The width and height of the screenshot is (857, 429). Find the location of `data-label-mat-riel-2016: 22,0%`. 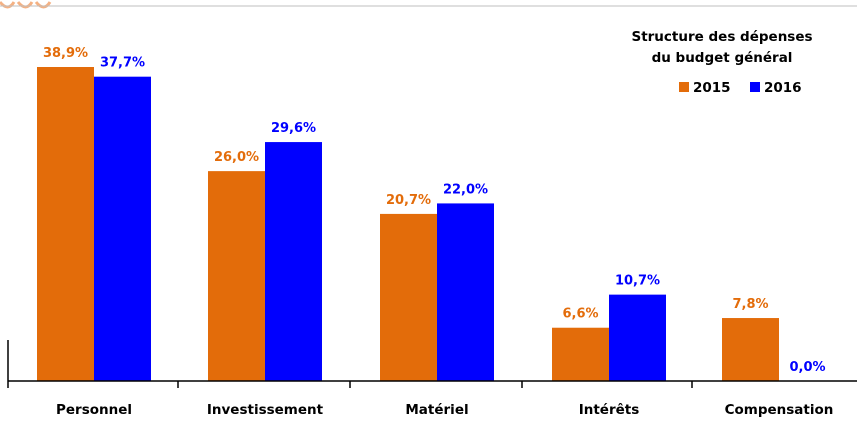

data-label-mat-riel-2016: 22,0% is located at coordinates (465, 189).